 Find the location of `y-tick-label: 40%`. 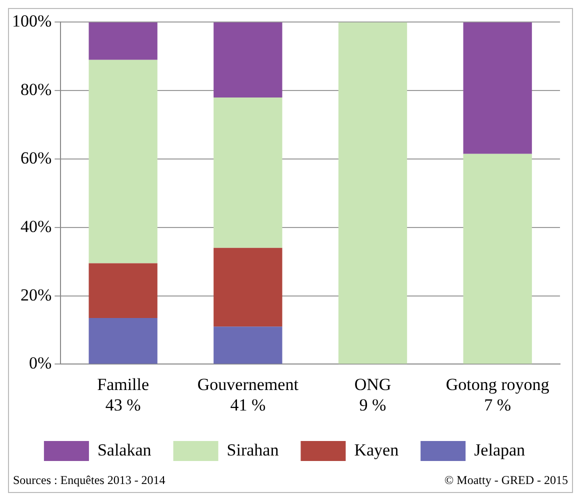

y-tick-label: 40% is located at coordinates (36, 226).